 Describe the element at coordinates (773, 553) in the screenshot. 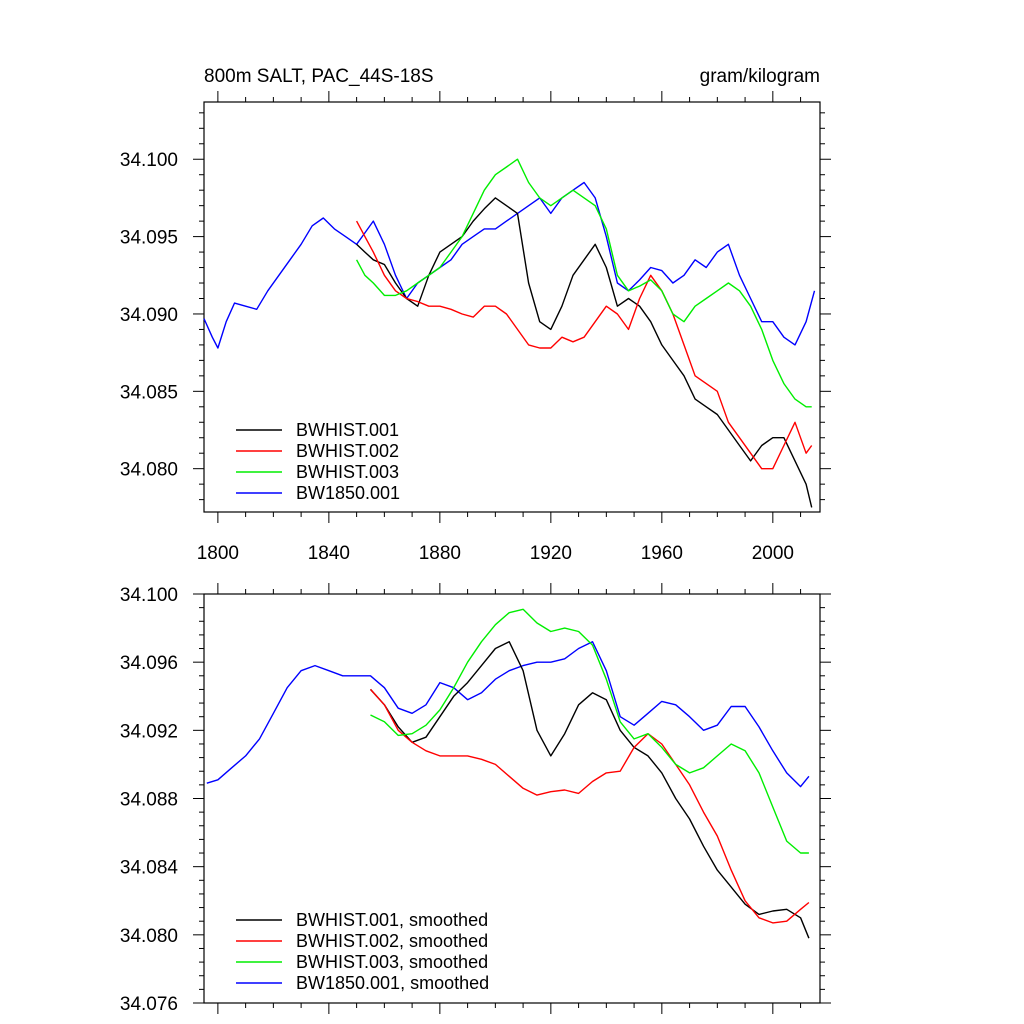

I see `x-tick-label: 2000` at that location.